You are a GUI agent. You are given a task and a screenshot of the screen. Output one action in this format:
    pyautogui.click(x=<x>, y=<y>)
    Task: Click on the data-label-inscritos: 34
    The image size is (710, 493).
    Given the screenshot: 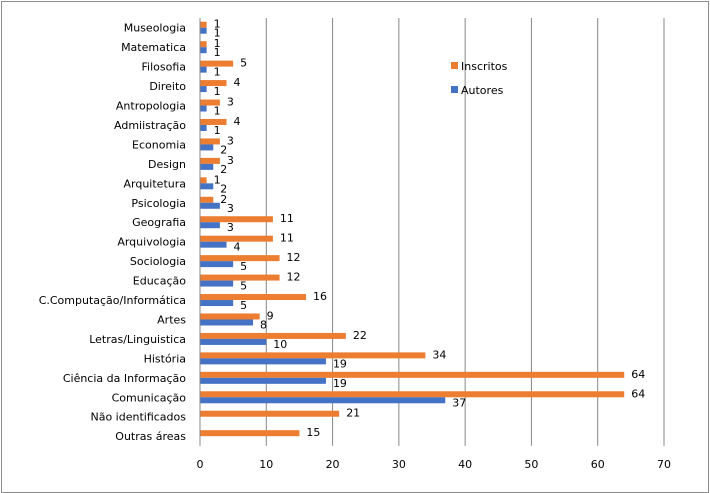 What is the action you would take?
    pyautogui.click(x=439, y=354)
    